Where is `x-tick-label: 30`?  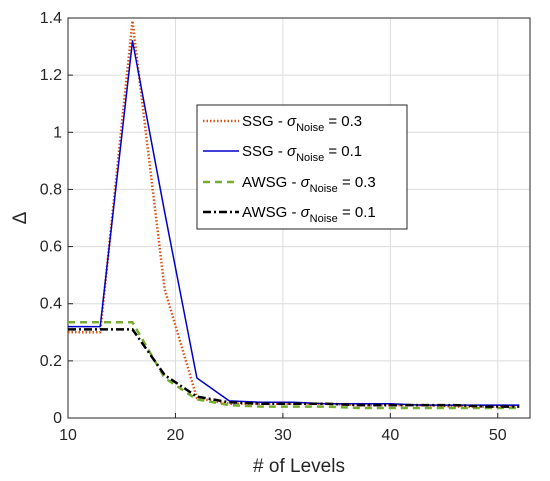 x-tick-label: 30 is located at coordinates (283, 435).